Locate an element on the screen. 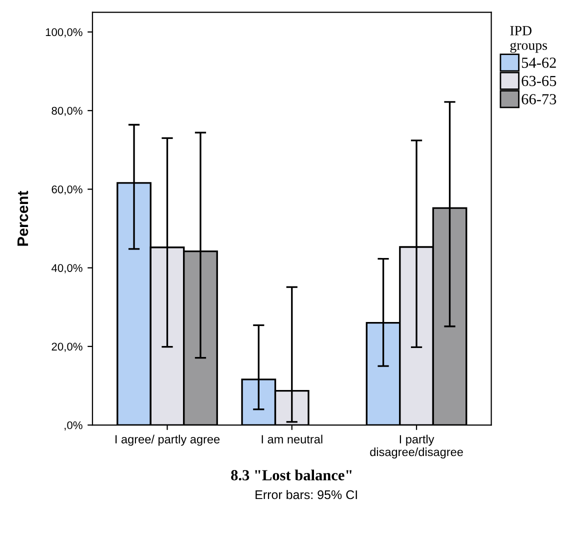 The image size is (578, 536). legend-title: IPD groups is located at coordinates (528, 39).